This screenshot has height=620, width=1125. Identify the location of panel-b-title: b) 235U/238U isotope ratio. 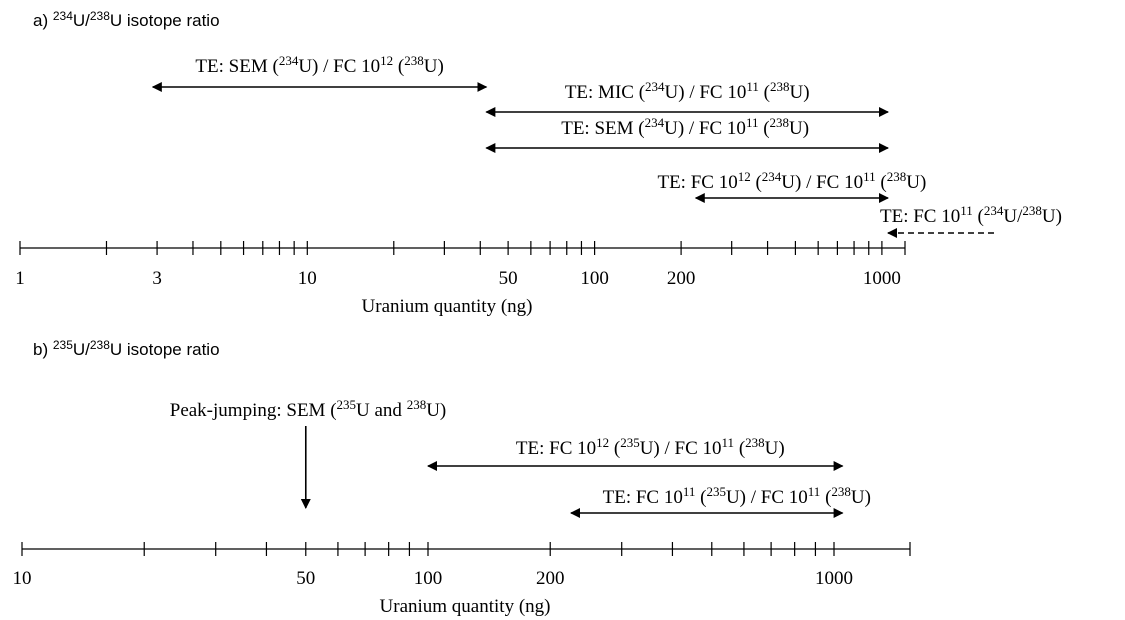
(126, 348).